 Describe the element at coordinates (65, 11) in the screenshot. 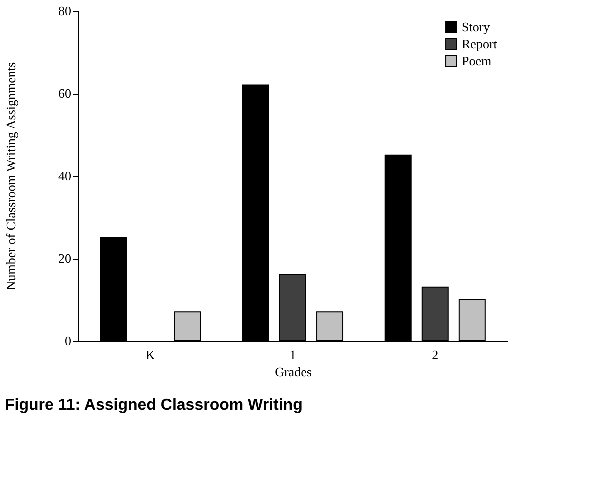

I see `y-tick-label: 80` at that location.